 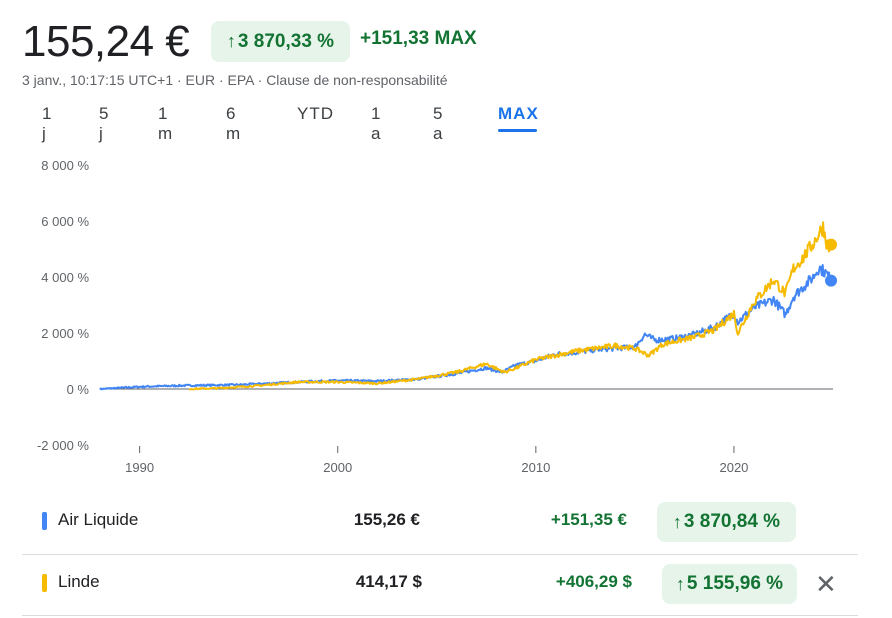 What do you see at coordinates (315, 113) in the screenshot?
I see `tab-ytd: YTD` at bounding box center [315, 113].